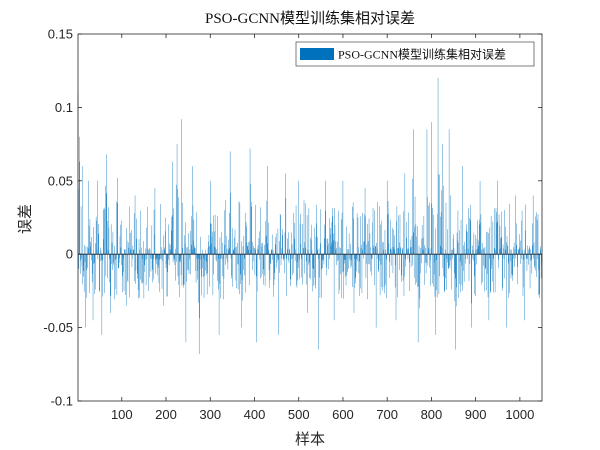 This screenshot has height=450, width=600. Describe the element at coordinates (387, 414) in the screenshot. I see `x-tick-label: 700` at that location.